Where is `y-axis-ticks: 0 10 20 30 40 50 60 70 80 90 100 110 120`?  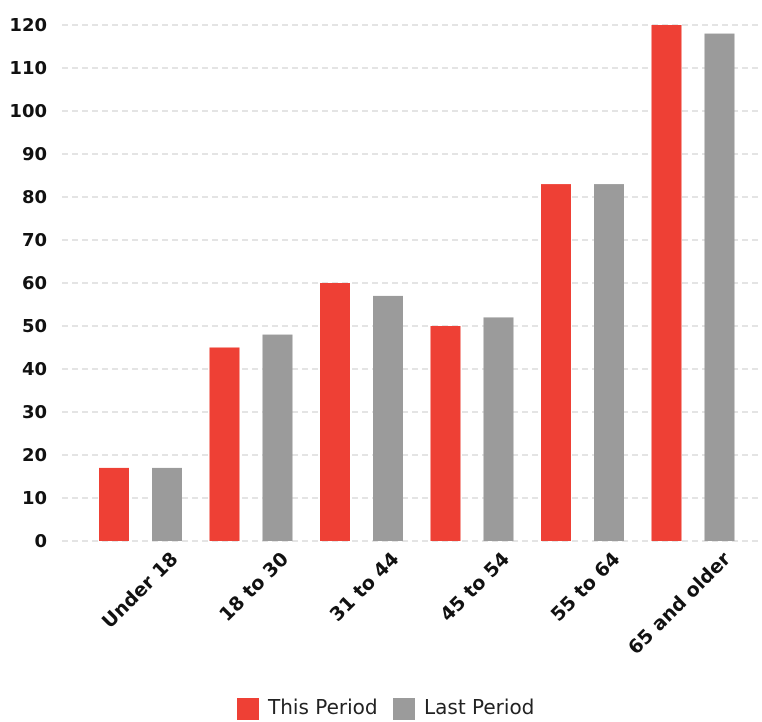
y-axis-ticks: 0 10 20 30 40 50 60 70 80 90 100 110 120 is located at coordinates (28, 283).